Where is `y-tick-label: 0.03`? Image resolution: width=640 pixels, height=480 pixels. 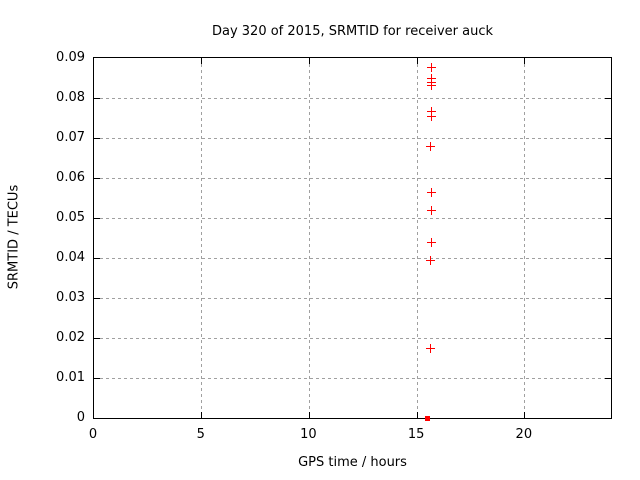
y-tick-label: 0.03 is located at coordinates (70, 297).